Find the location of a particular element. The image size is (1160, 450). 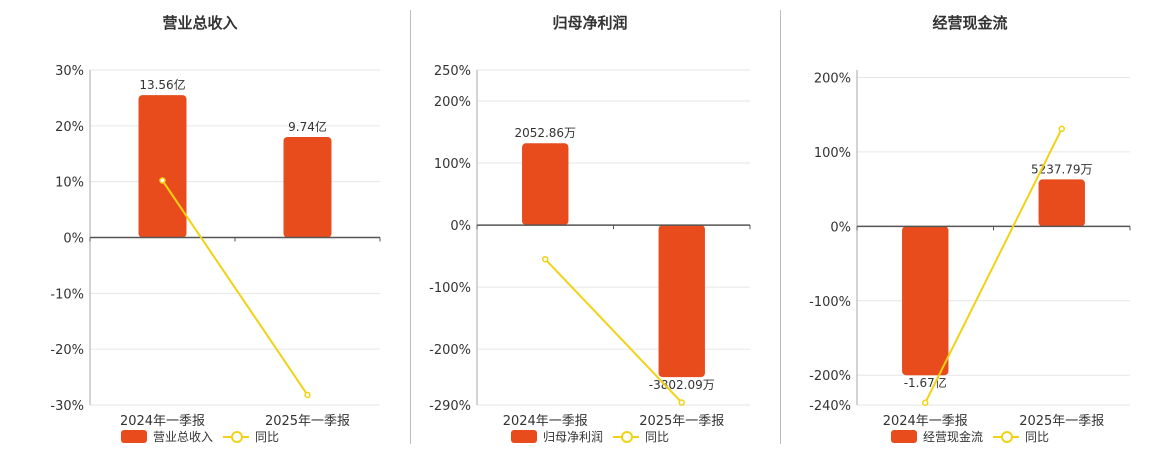

legend-item-bar: 归母净利润 is located at coordinates (556, 436).